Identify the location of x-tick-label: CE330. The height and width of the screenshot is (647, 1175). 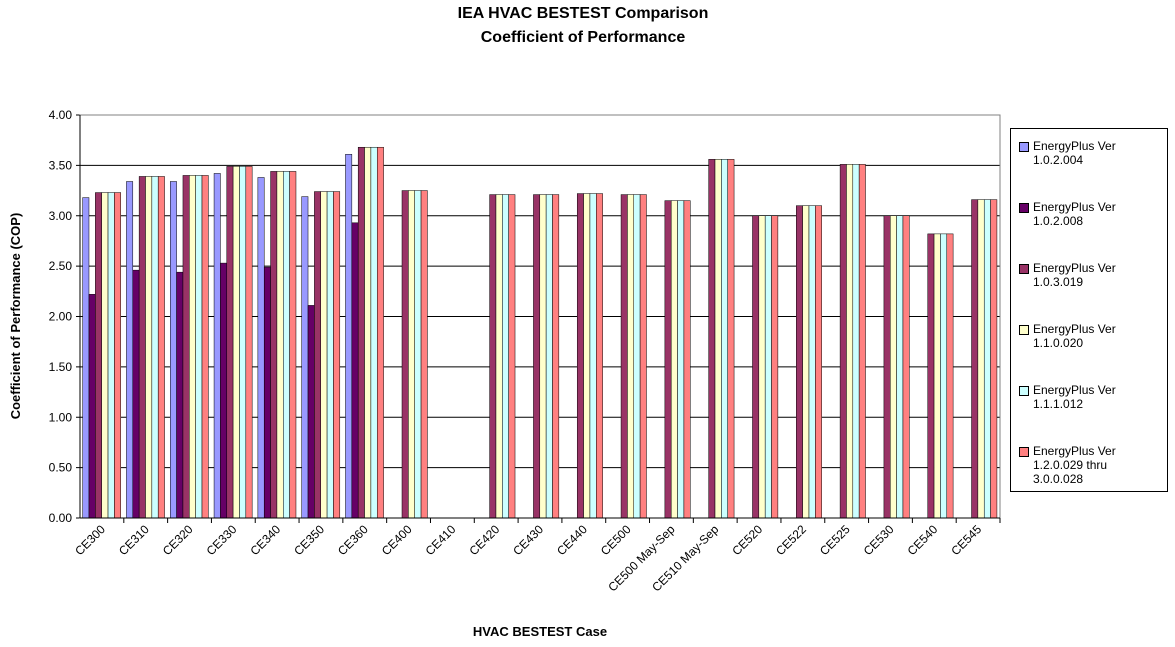
(222, 540).